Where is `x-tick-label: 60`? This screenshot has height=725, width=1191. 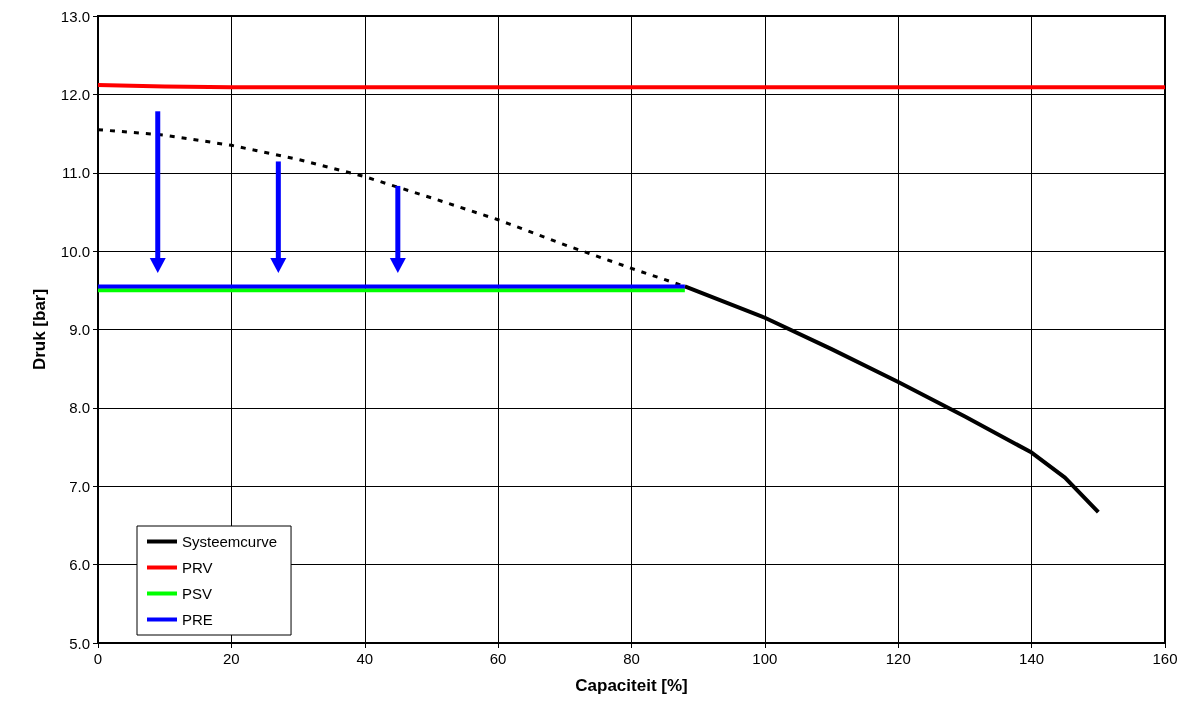
x-tick-label: 60 is located at coordinates (498, 658).